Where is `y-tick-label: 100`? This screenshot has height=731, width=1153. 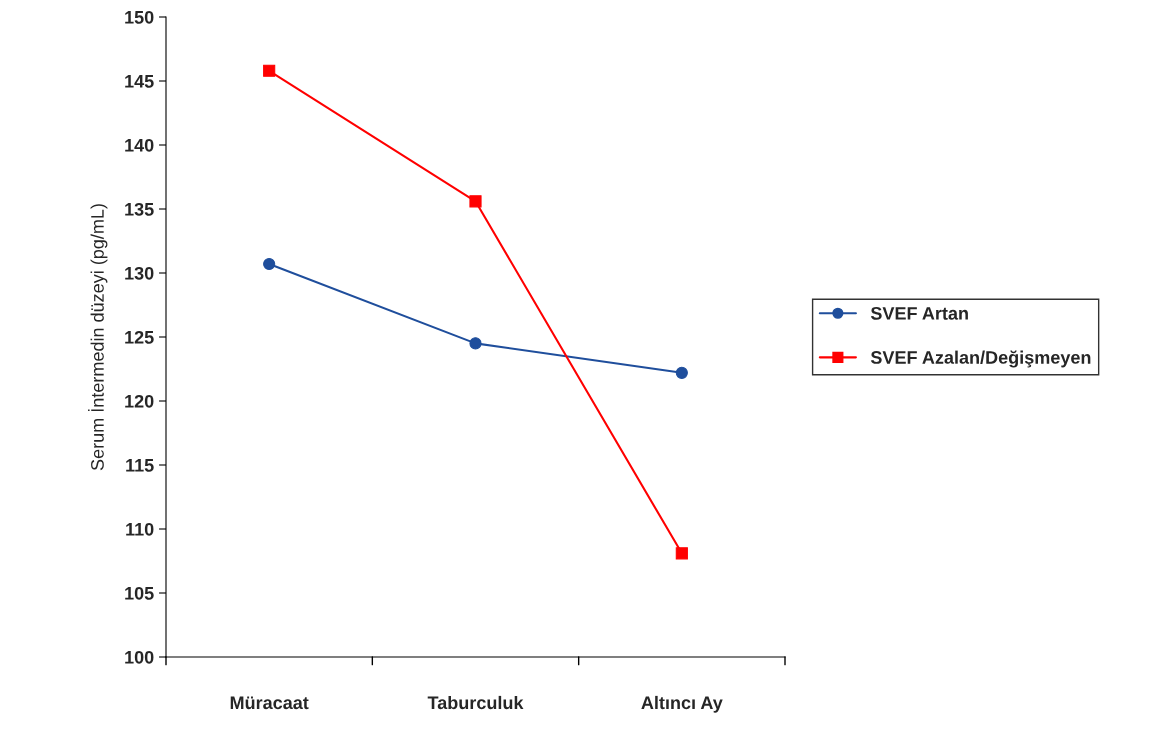
y-tick-label: 100 is located at coordinates (139, 657).